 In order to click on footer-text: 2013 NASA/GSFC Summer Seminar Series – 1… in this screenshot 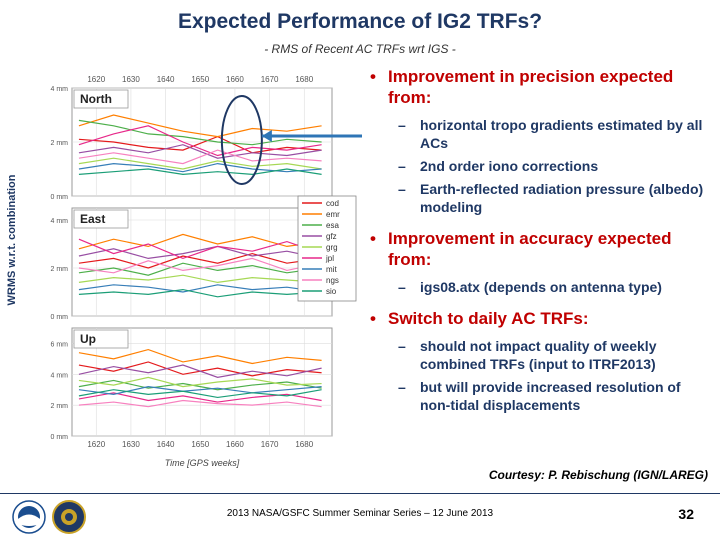, I will do `click(360, 513)`.